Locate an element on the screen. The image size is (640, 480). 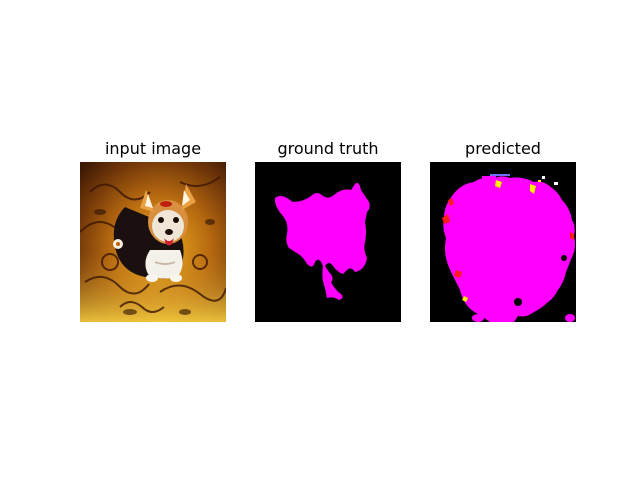
predicted-mask is located at coordinates (503, 242).